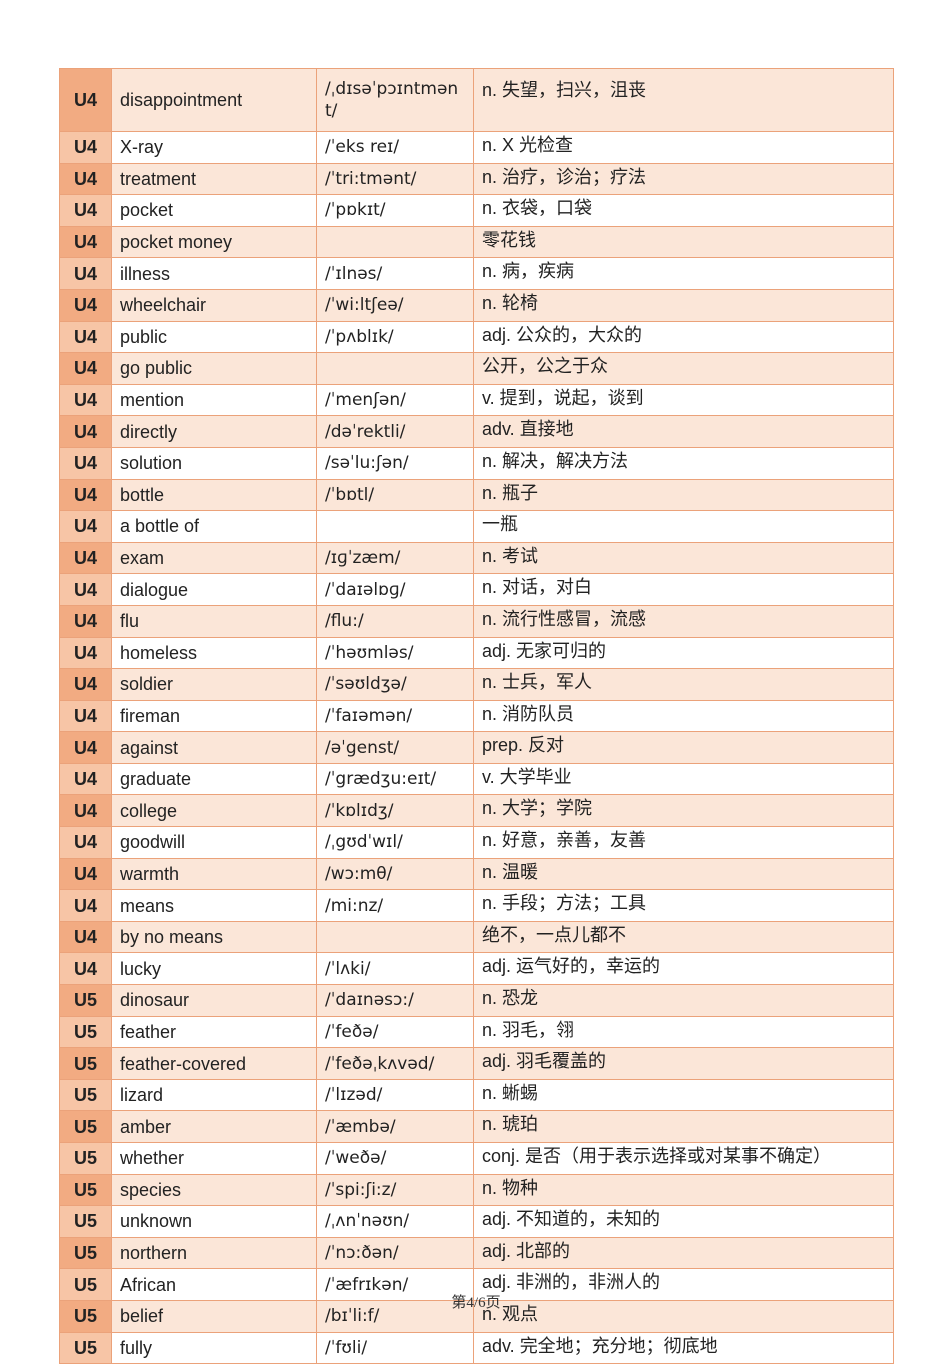 This screenshot has width=952, height=1364. I want to click on table-row: U5 amber/ˈæmbə/n. 琥珀, so click(476, 1126).